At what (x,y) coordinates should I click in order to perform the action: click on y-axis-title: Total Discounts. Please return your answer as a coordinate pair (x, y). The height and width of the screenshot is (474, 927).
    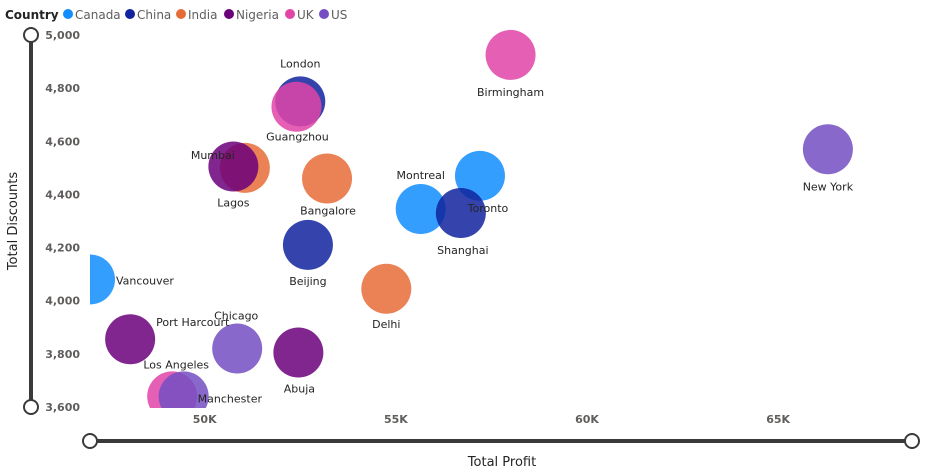
    Looking at the image, I should click on (13, 222).